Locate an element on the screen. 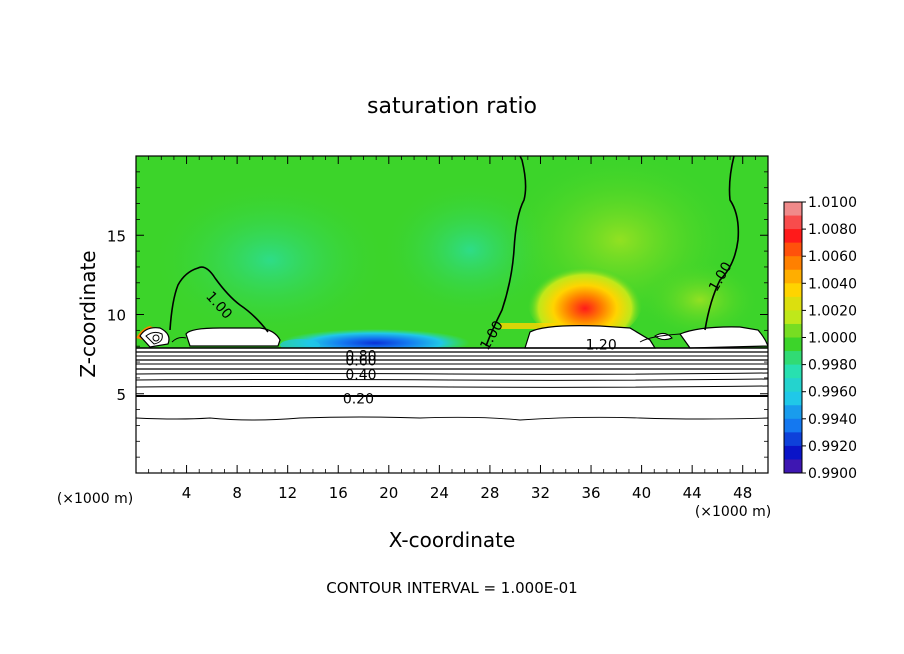  y-tick-label: 10 is located at coordinates (116, 316).